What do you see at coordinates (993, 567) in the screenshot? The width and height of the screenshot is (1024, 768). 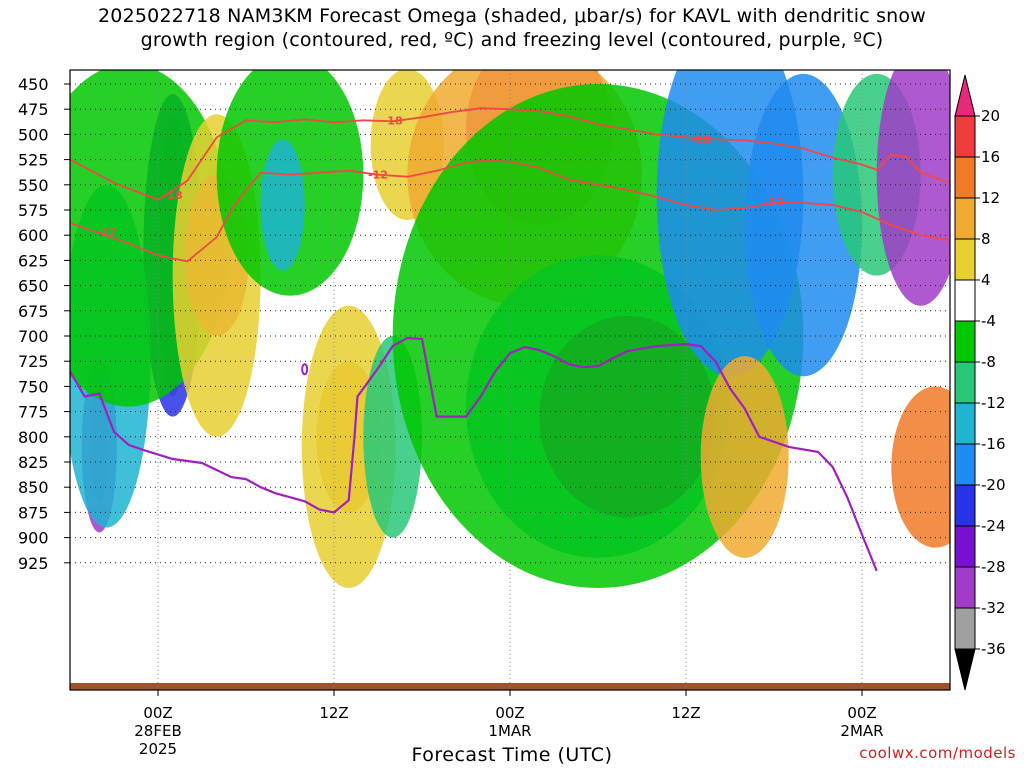 I see `colorbar-label-11: -28` at bounding box center [993, 567].